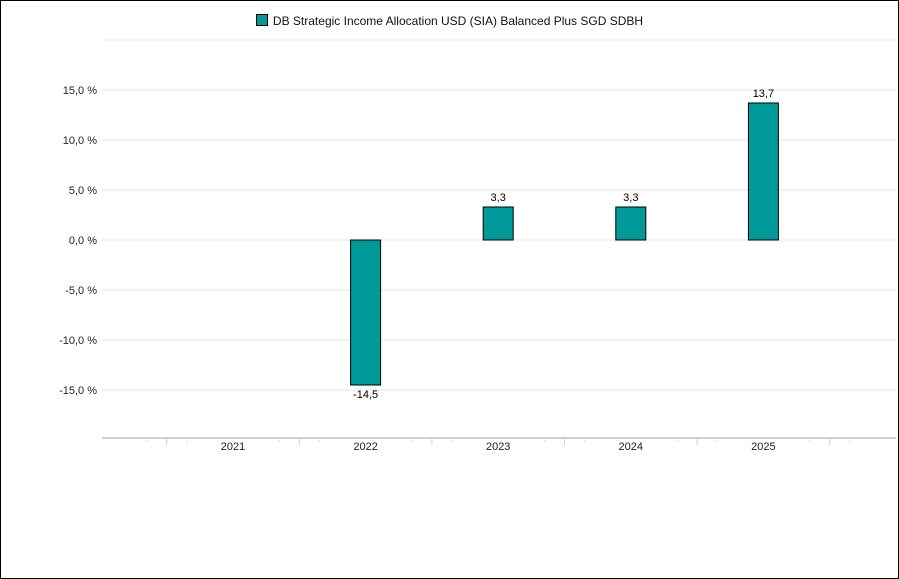 The width and height of the screenshot is (899, 579). Describe the element at coordinates (365, 395) in the screenshot. I see `data-label: -14,5` at that location.